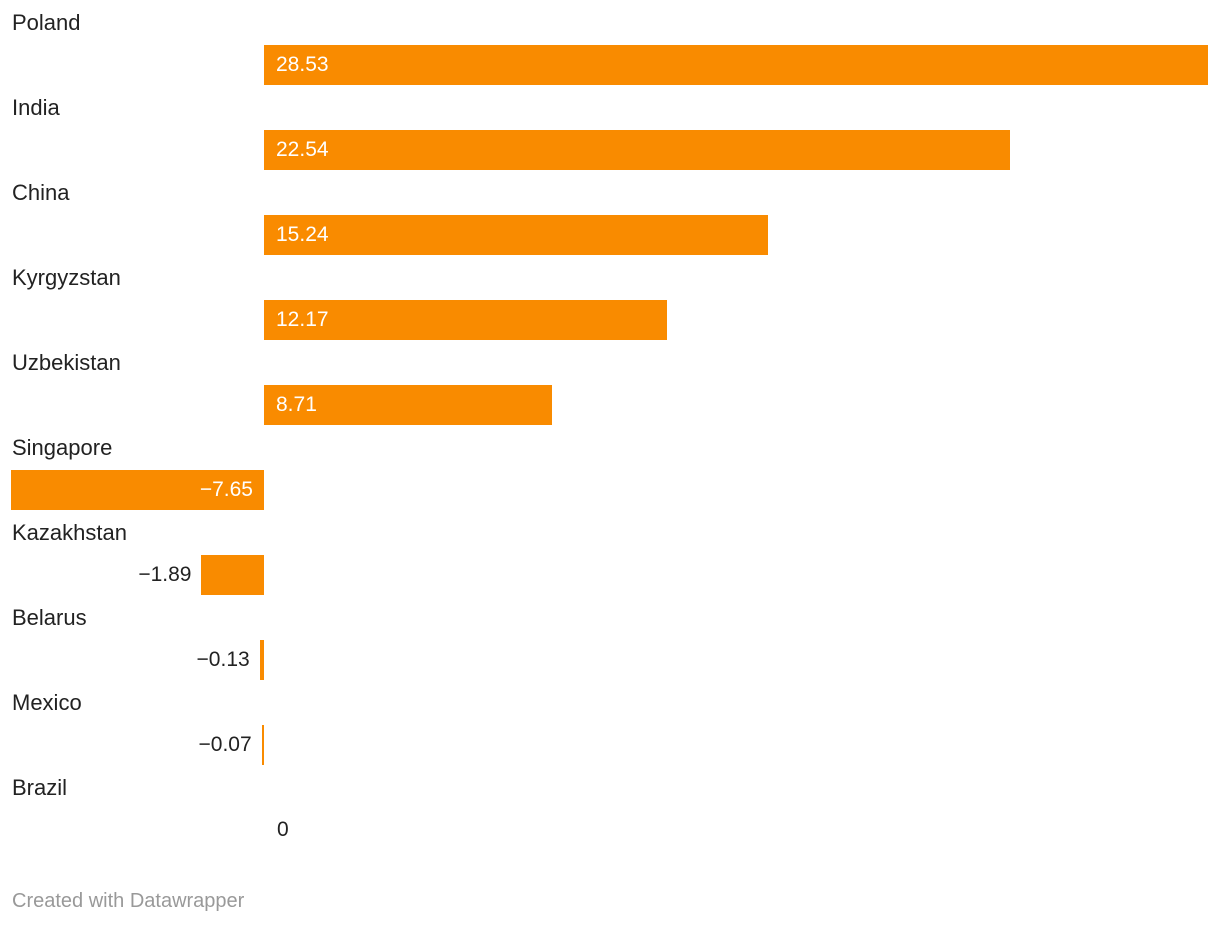 This screenshot has height=926, width=1220. I want to click on category-label: Uzbekistan, so click(66, 362).